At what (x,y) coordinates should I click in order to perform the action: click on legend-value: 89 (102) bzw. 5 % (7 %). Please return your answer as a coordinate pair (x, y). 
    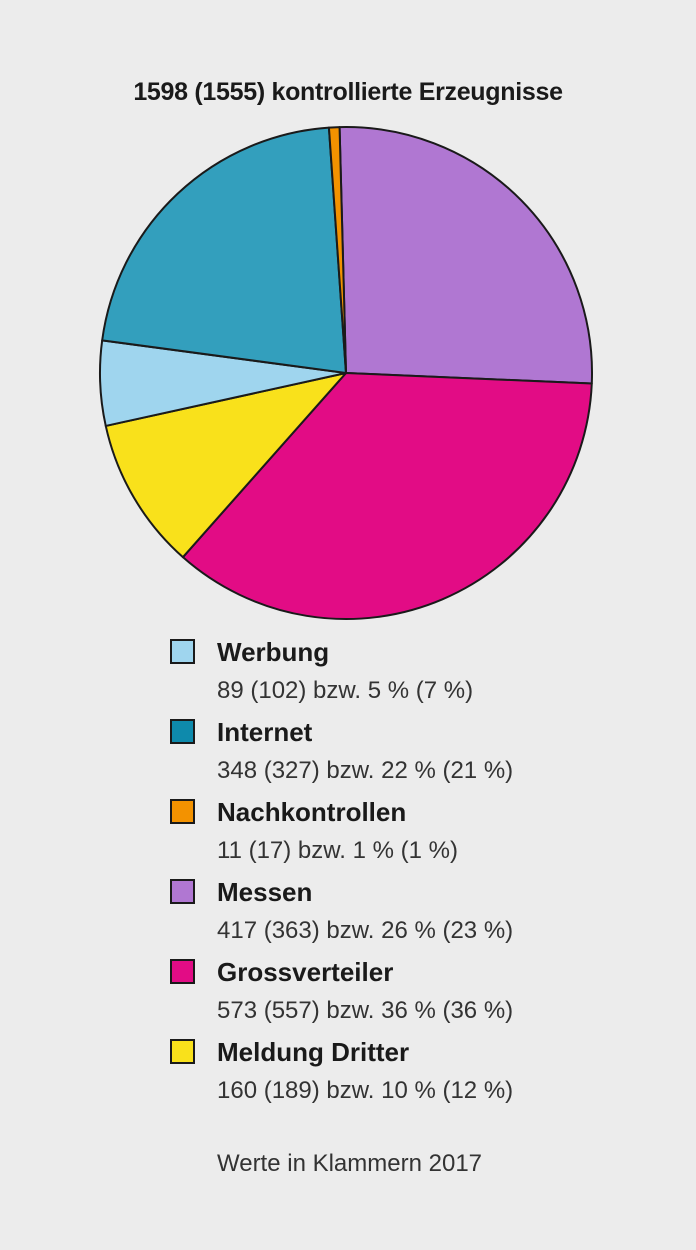
    Looking at the image, I should click on (345, 690).